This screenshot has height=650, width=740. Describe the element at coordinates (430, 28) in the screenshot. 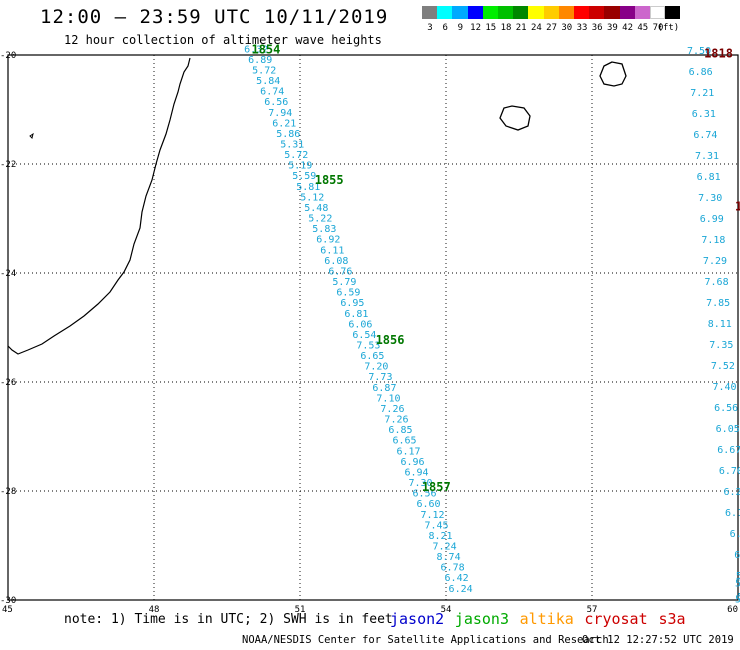

I see `legend-bin-label: 3` at that location.